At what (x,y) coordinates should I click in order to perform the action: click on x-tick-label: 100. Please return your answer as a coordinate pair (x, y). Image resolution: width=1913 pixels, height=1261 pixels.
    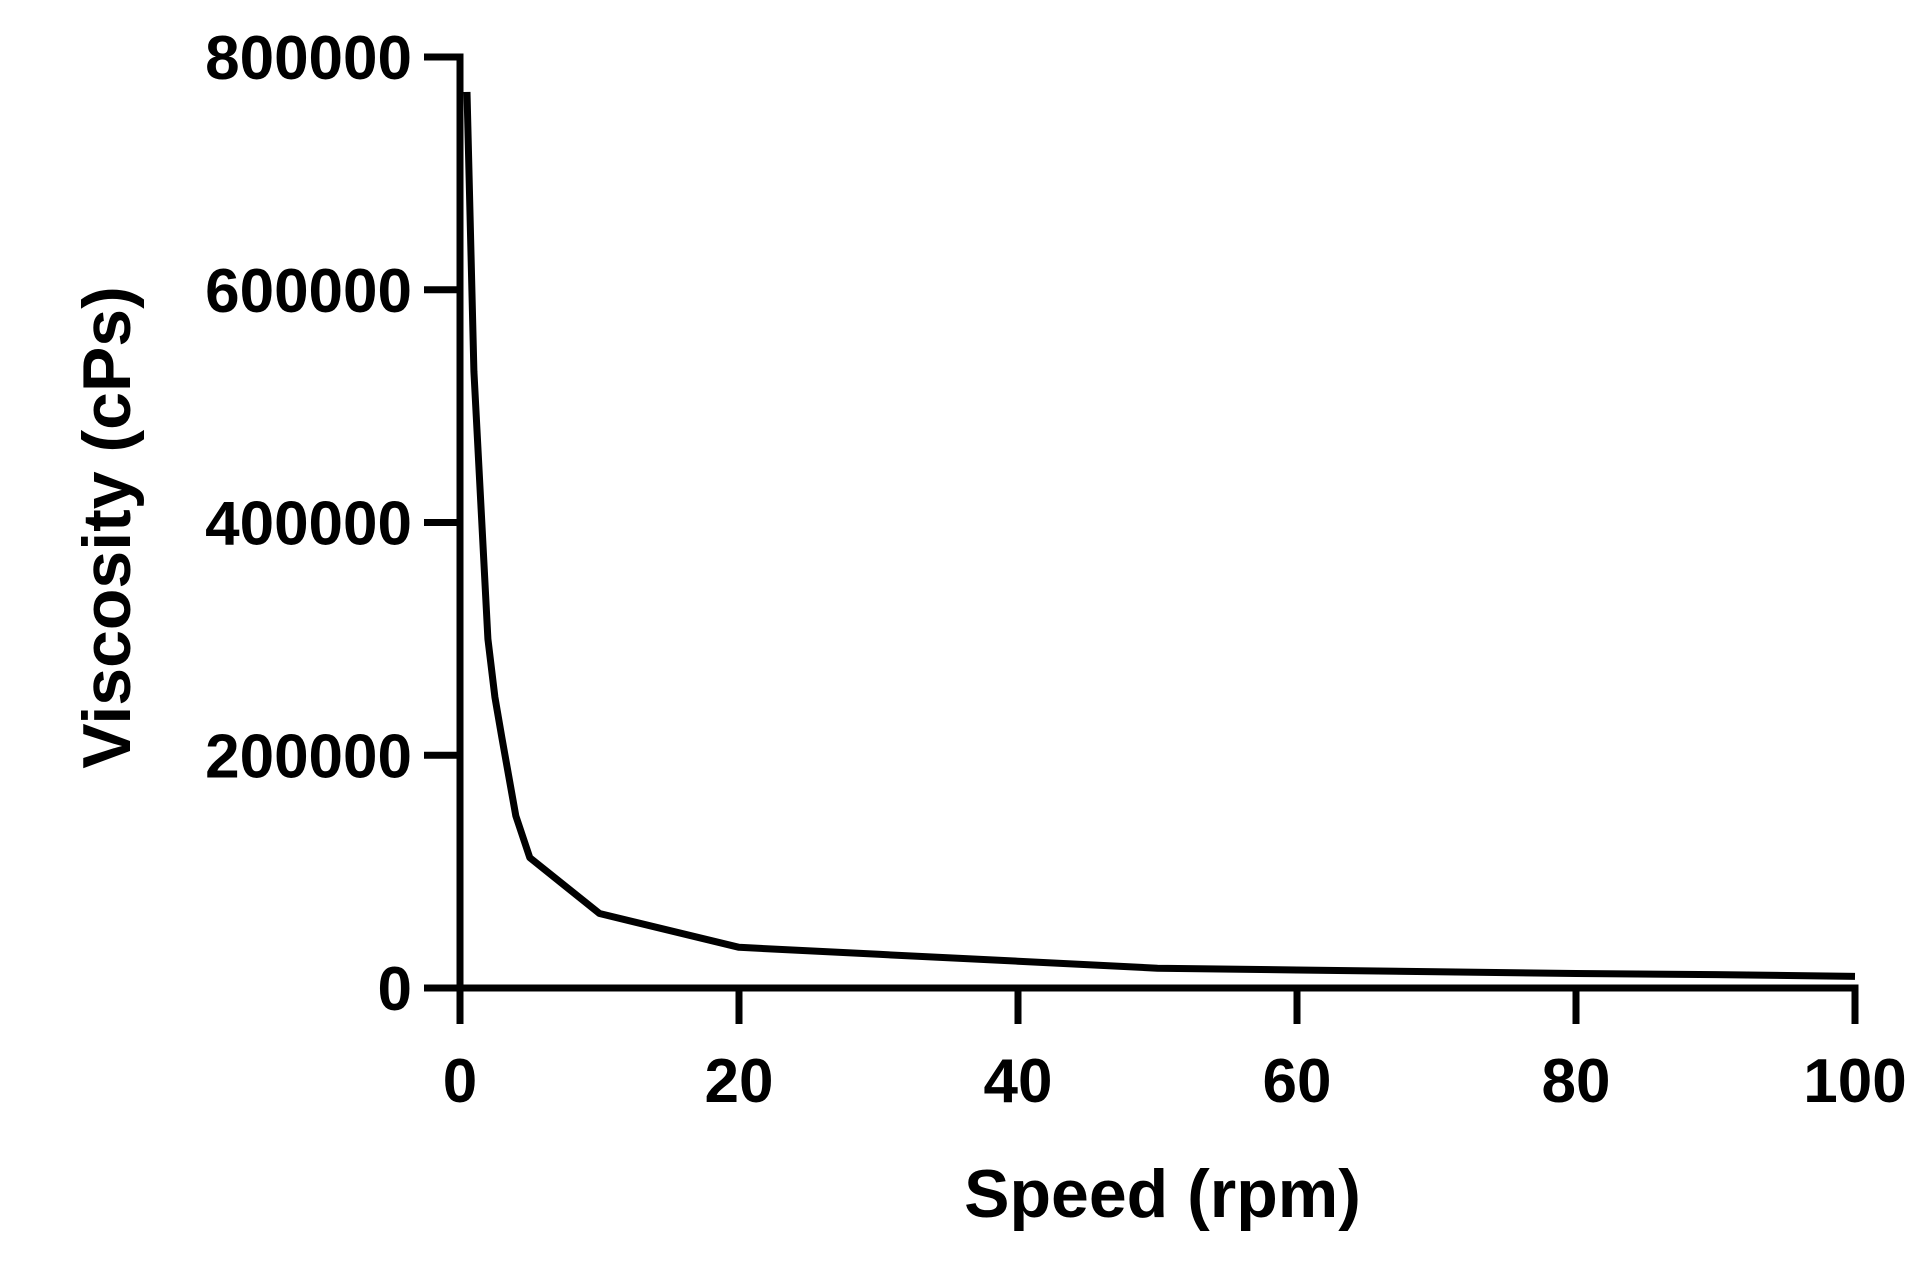
    Looking at the image, I should click on (1854, 1081).